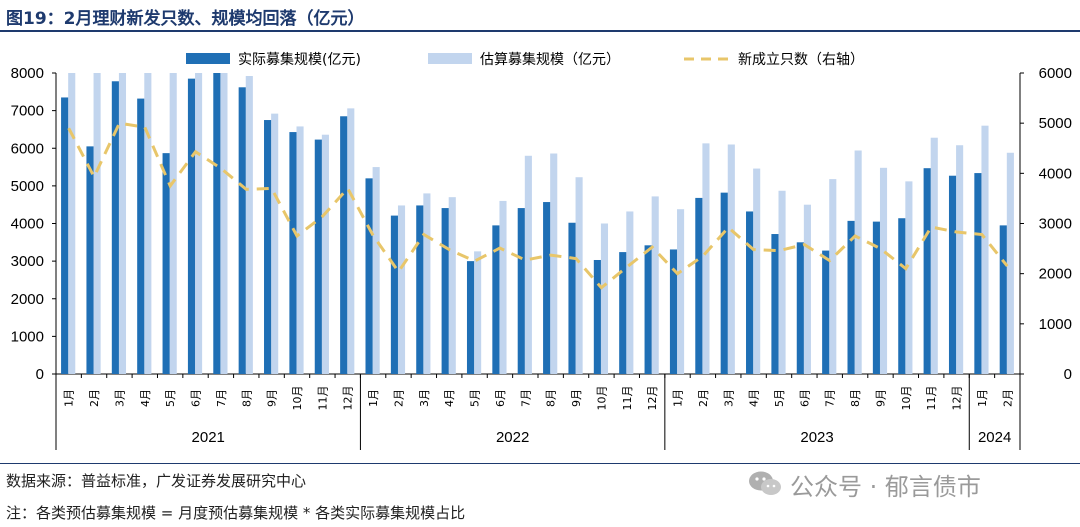  I want to click on year-label: 2023, so click(816, 437).